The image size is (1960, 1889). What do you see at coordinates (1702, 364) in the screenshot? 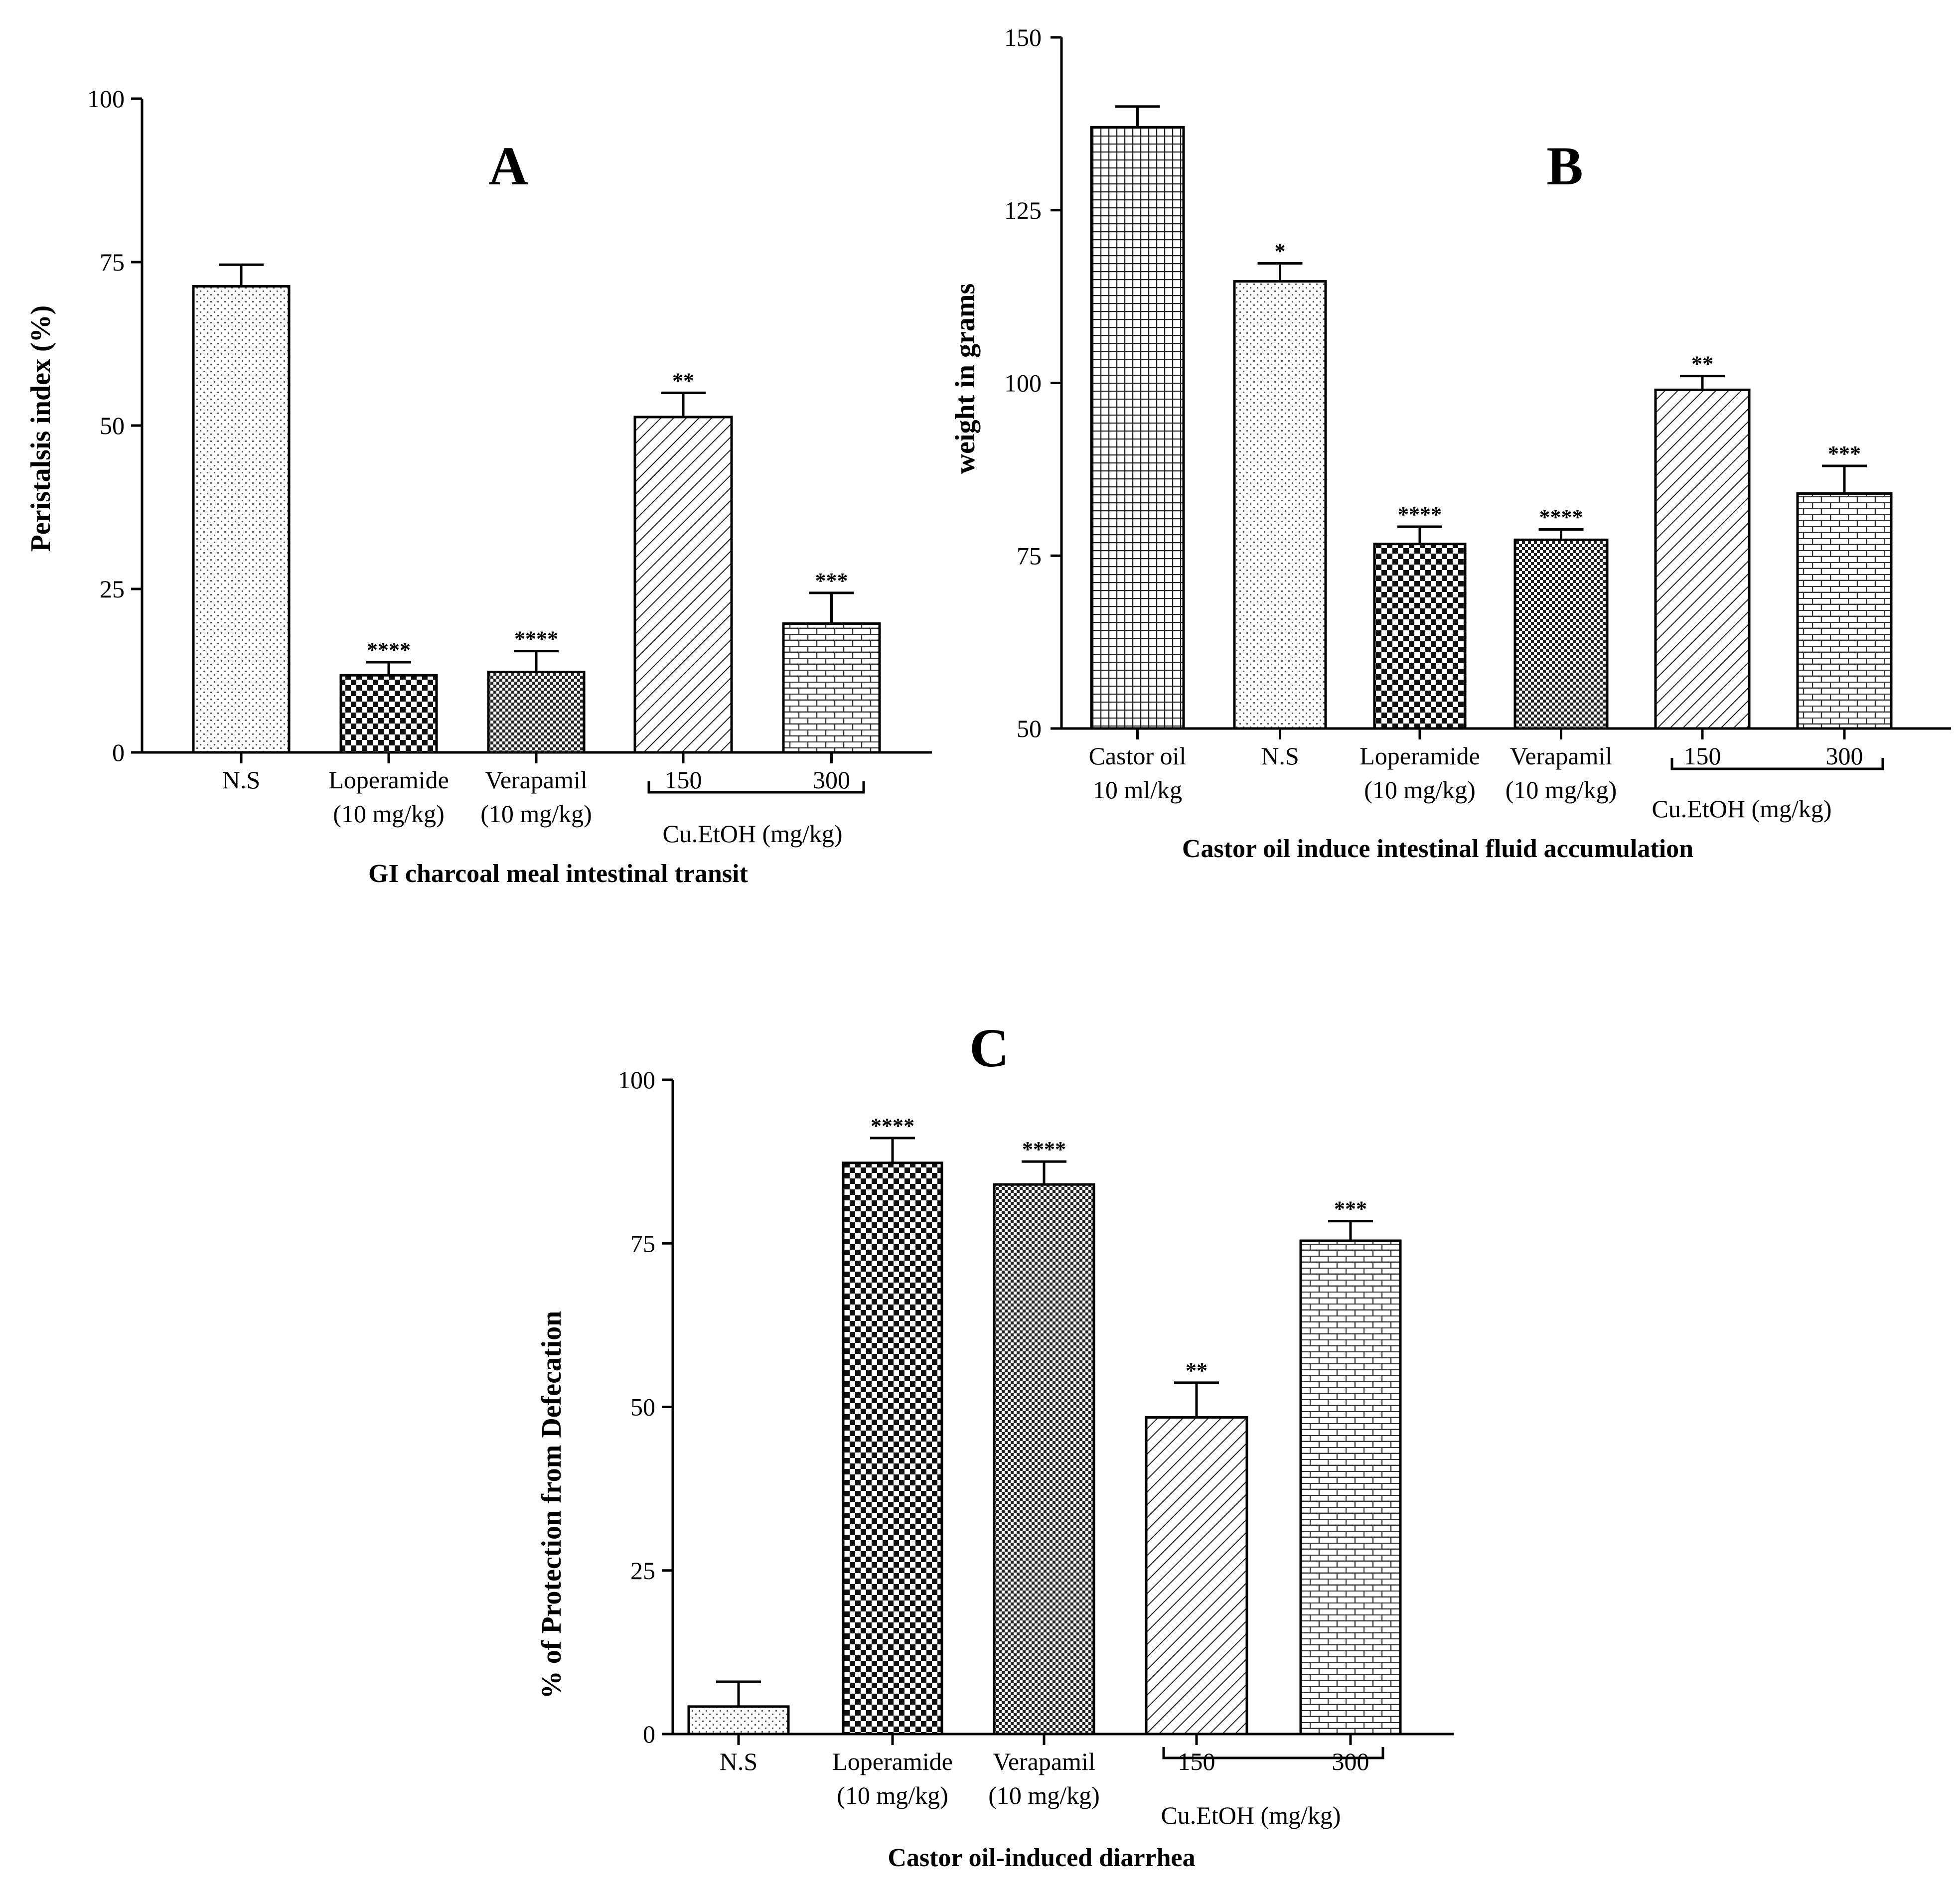
I see `panel-b-significance-label: **` at bounding box center [1702, 364].